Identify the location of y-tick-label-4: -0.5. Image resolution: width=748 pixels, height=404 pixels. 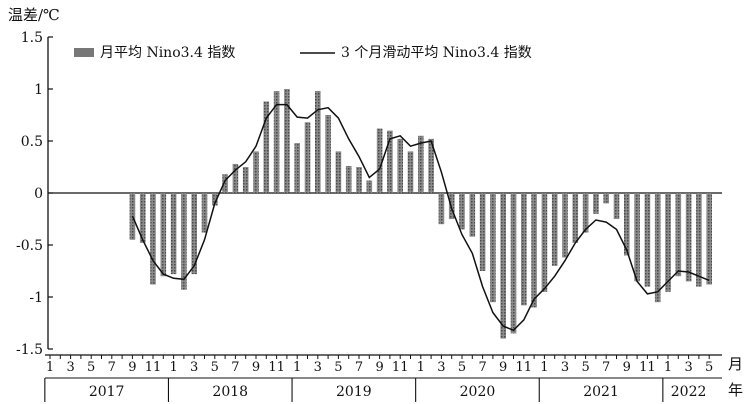
(29, 246).